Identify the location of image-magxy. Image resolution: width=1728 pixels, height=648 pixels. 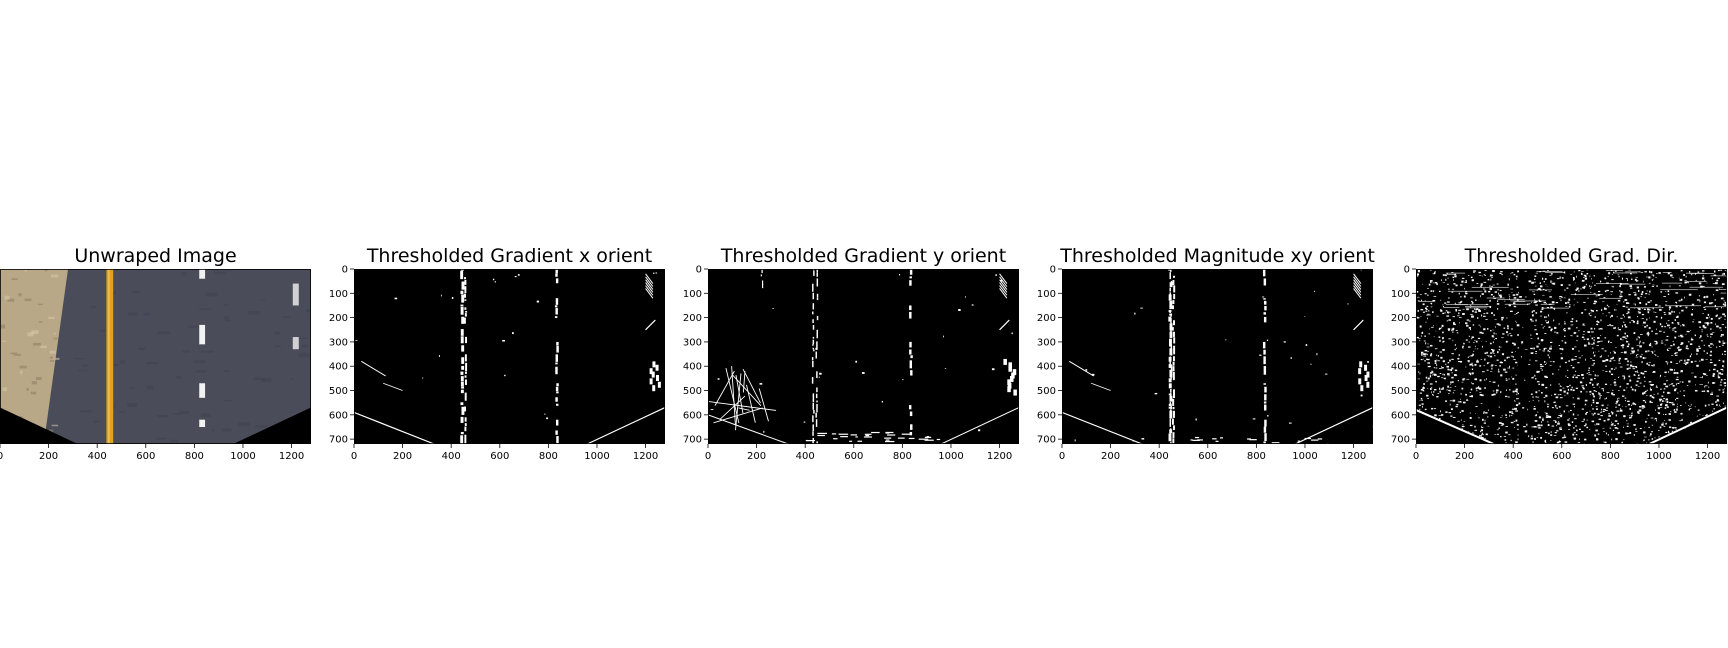
(1217, 356).